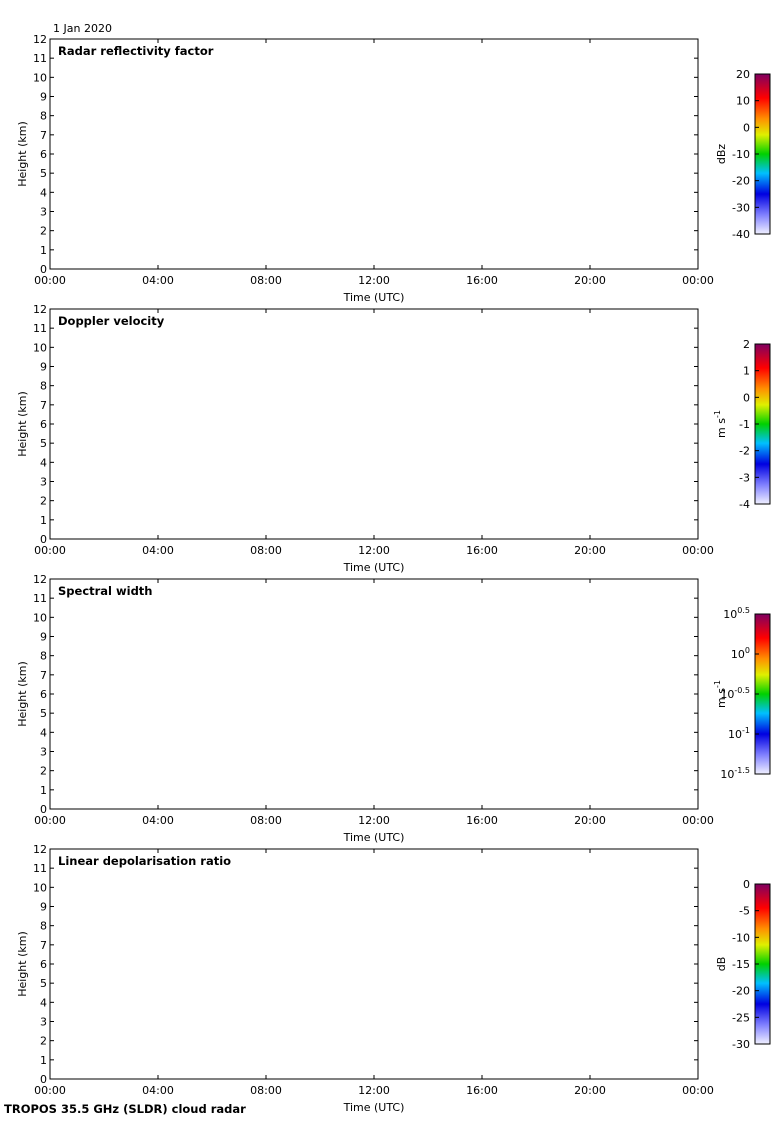  I want to click on colorbar-tick-label: -5, so click(744, 911).